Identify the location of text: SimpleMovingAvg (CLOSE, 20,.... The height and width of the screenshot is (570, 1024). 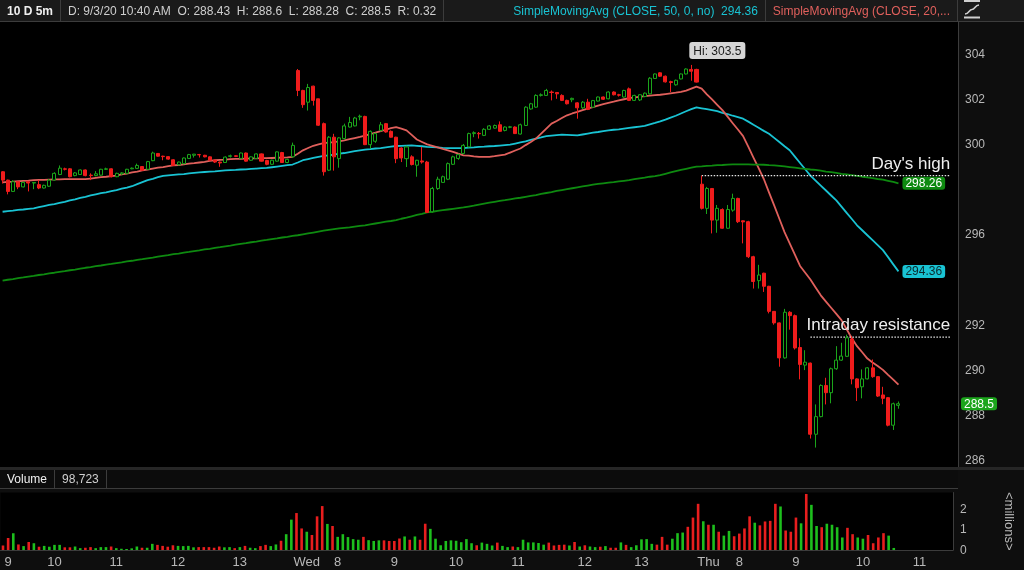
(861, 10).